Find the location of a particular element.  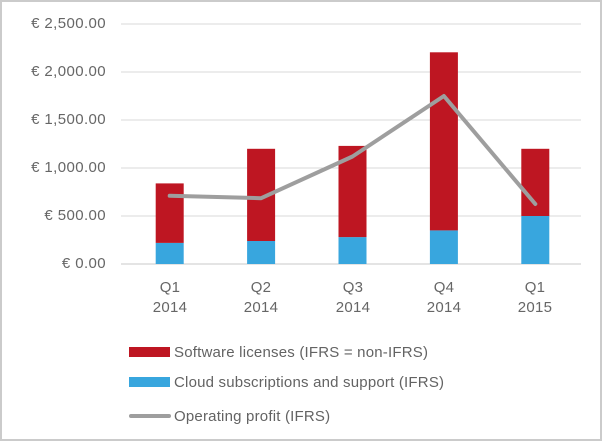

x-axis-tick-label: Q4 2014 is located at coordinates (444, 297).